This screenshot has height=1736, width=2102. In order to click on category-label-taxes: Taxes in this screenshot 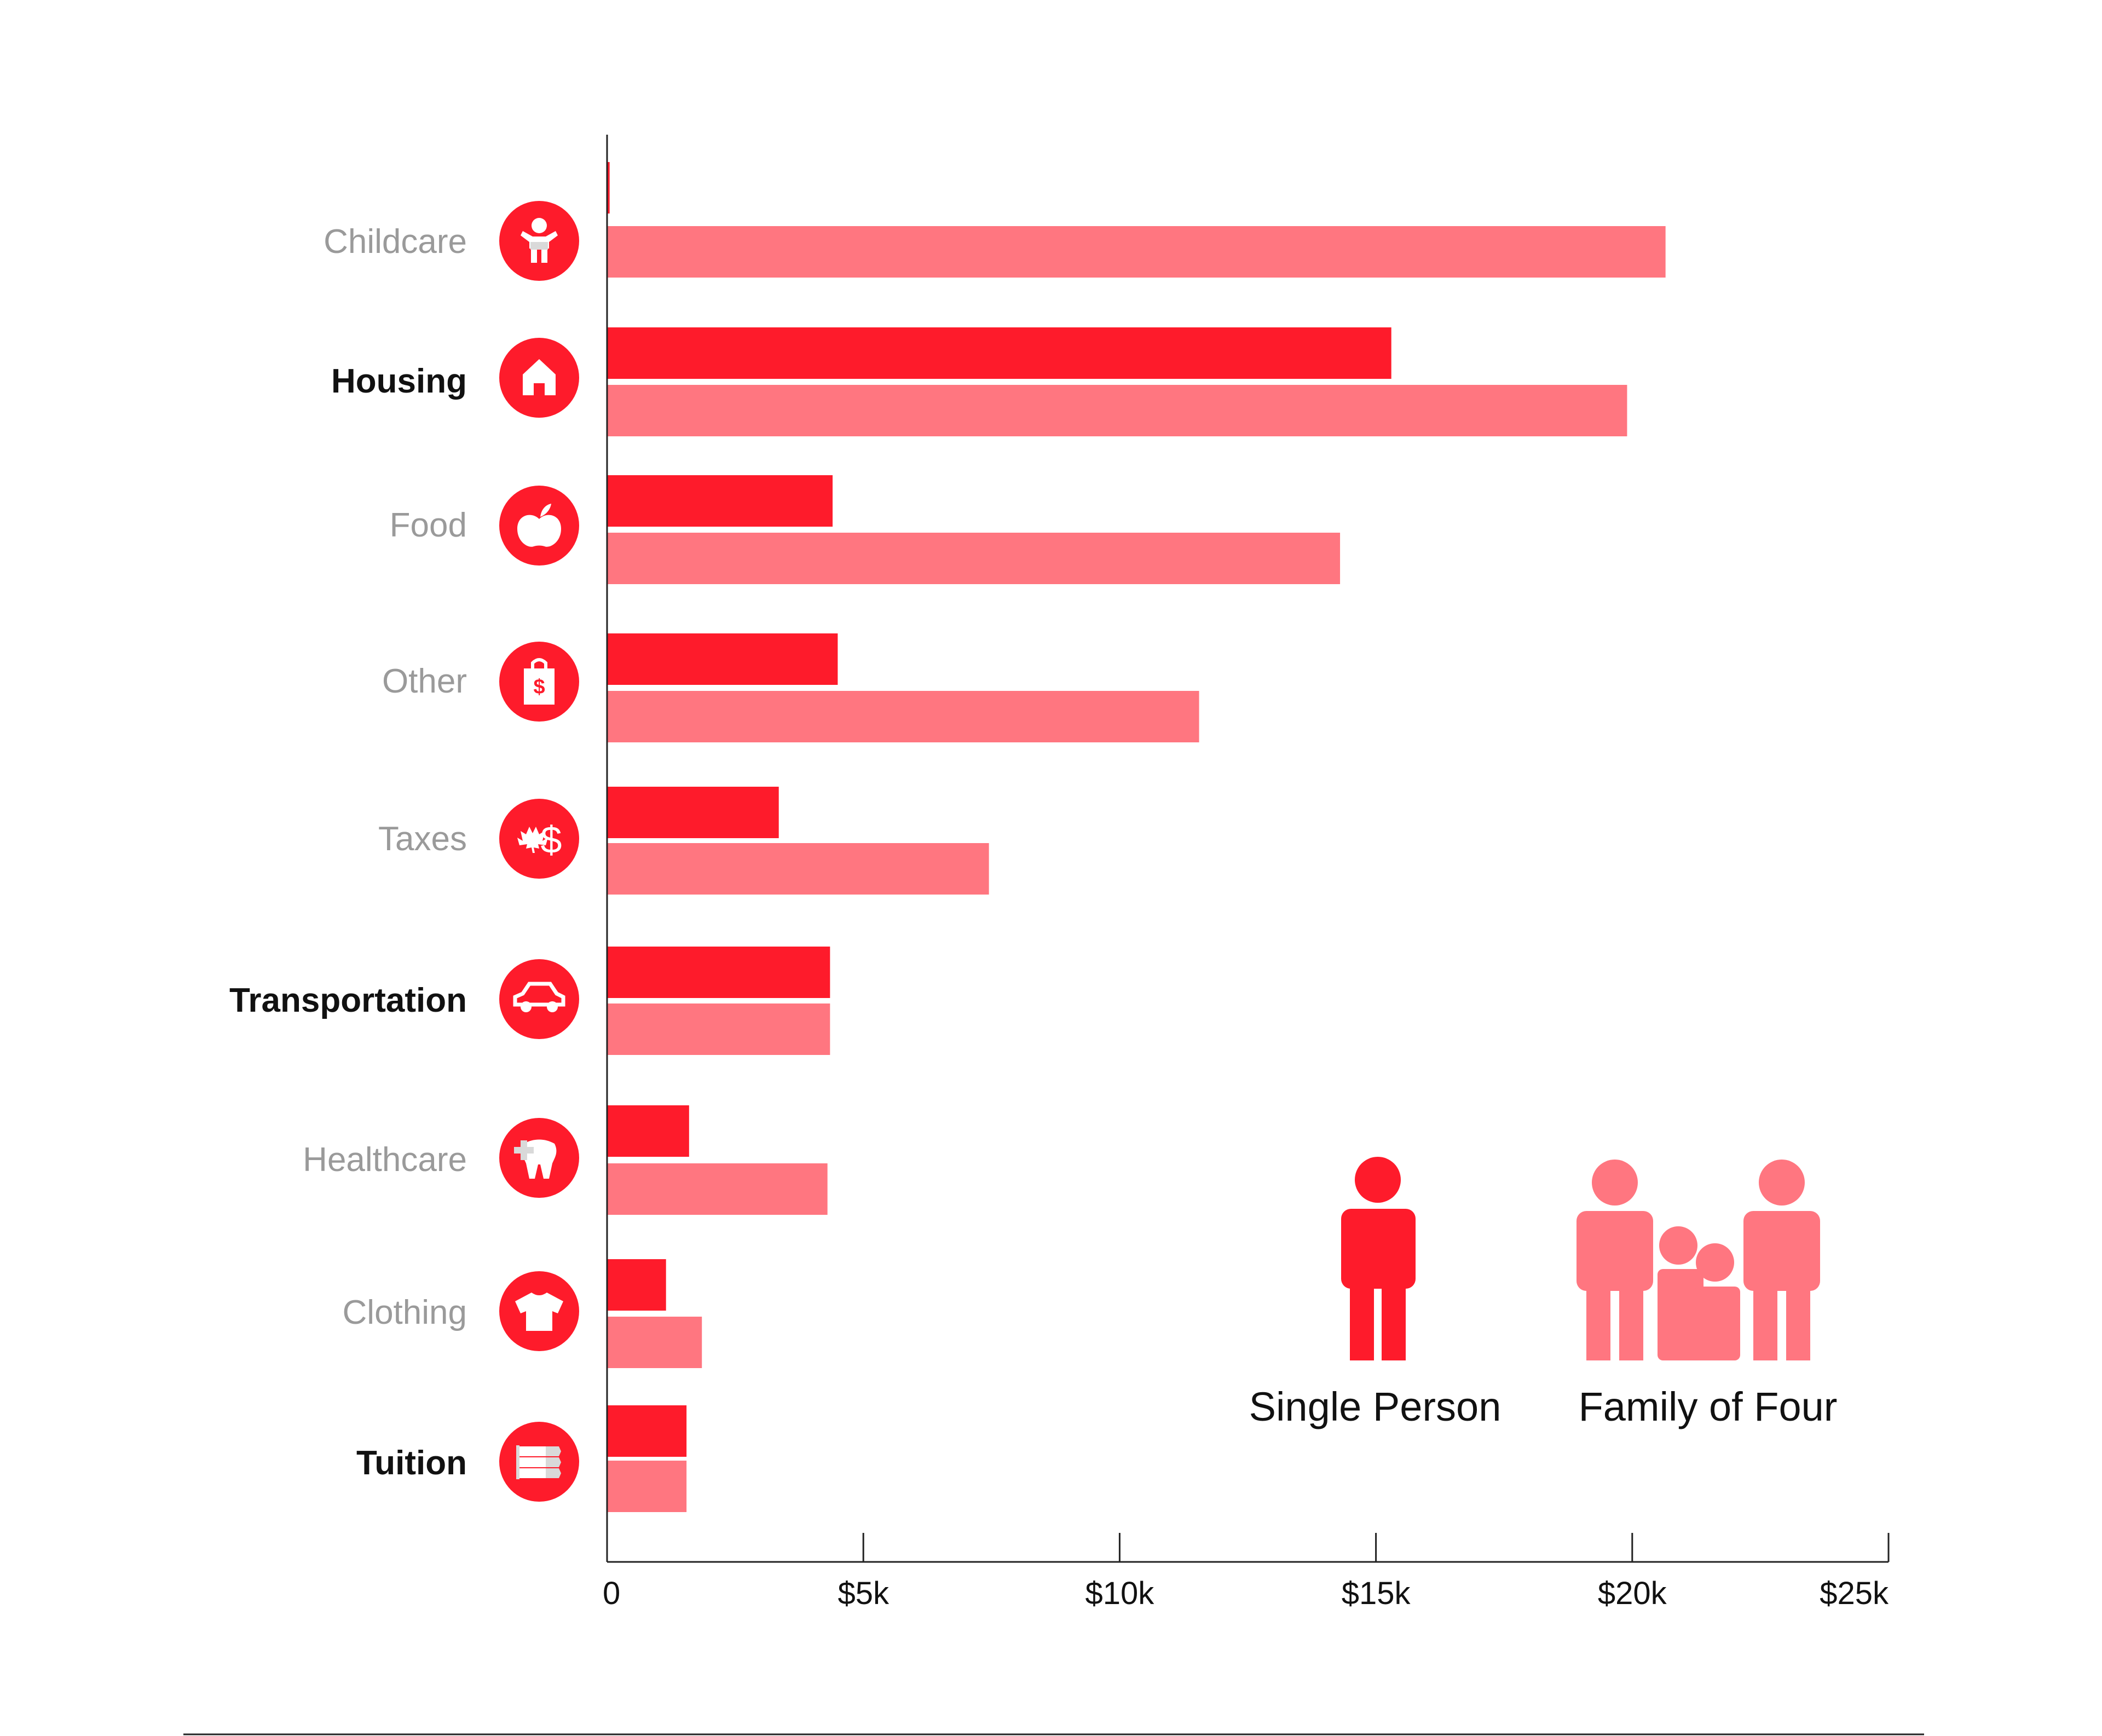, I will do `click(422, 839)`.